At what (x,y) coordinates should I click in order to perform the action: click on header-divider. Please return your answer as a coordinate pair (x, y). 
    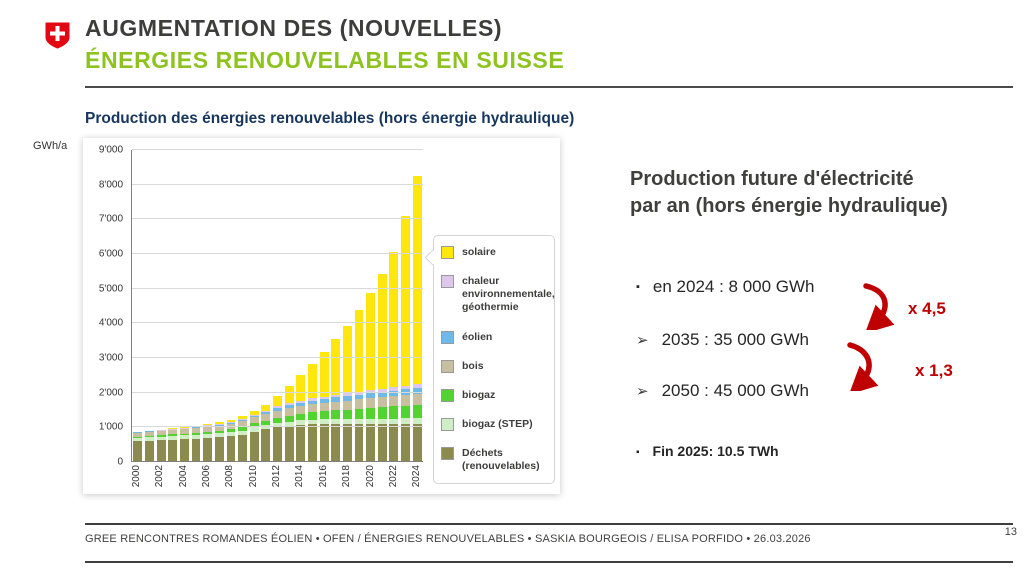
    Looking at the image, I should click on (549, 87).